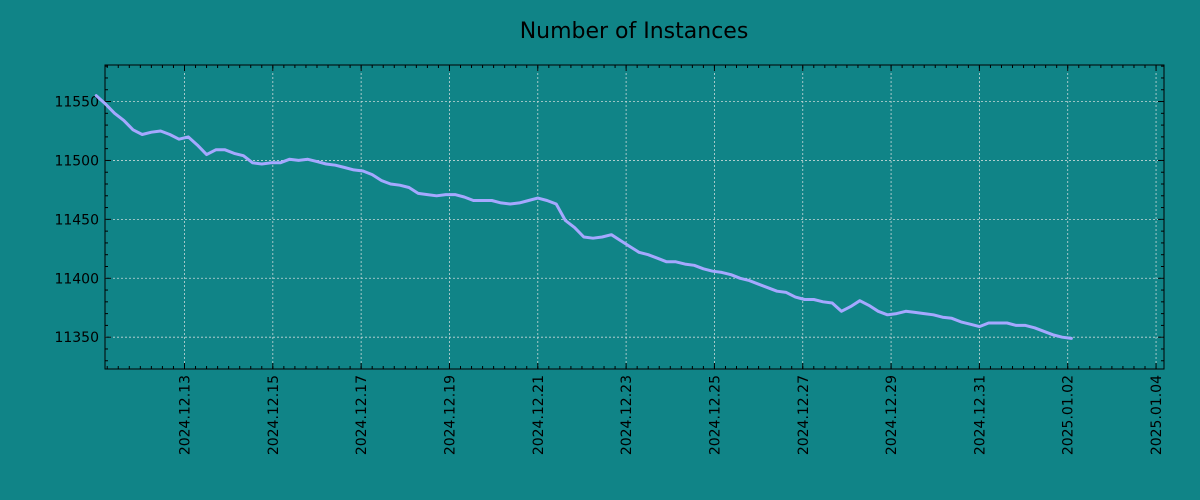  What do you see at coordinates (634, 31) in the screenshot?
I see `chart-title: Number of Instances` at bounding box center [634, 31].